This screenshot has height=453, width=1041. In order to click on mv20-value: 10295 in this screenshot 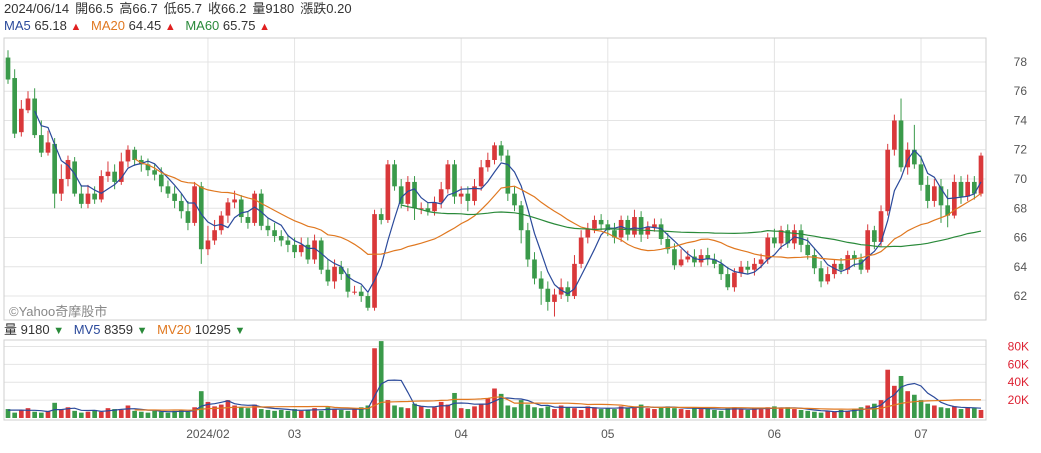, I will do `click(212, 329)`.